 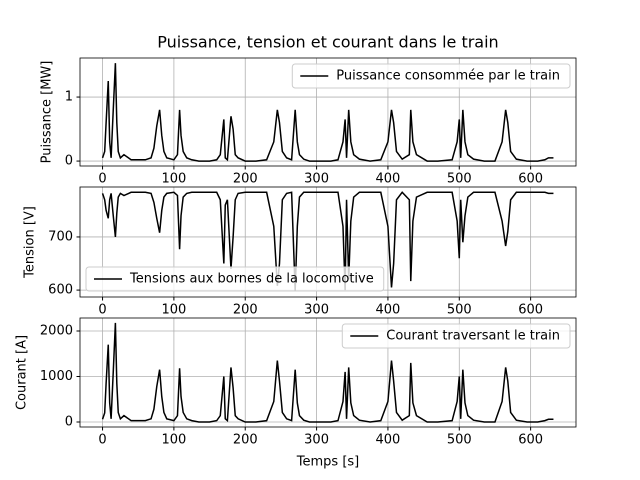 What do you see at coordinates (22, 372) in the screenshot?
I see `y-axis-label: Courant [A]` at bounding box center [22, 372].